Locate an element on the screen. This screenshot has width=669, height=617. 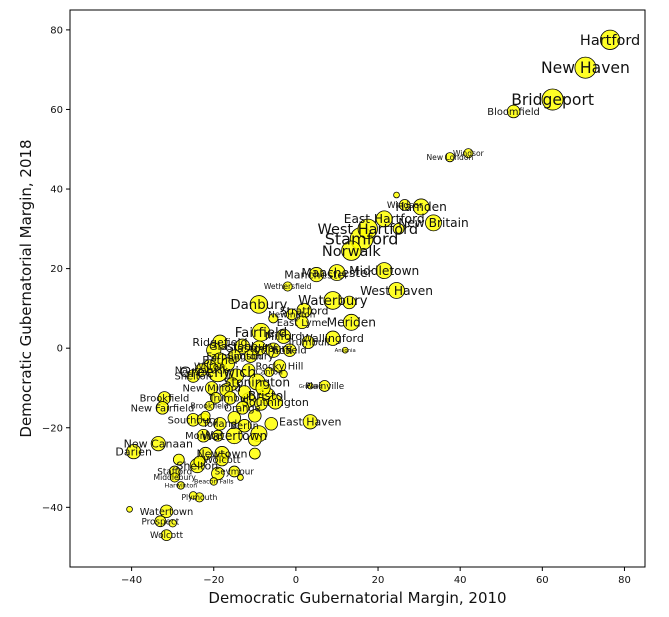
data-point-label: Wallingford is located at coordinates (333, 338).